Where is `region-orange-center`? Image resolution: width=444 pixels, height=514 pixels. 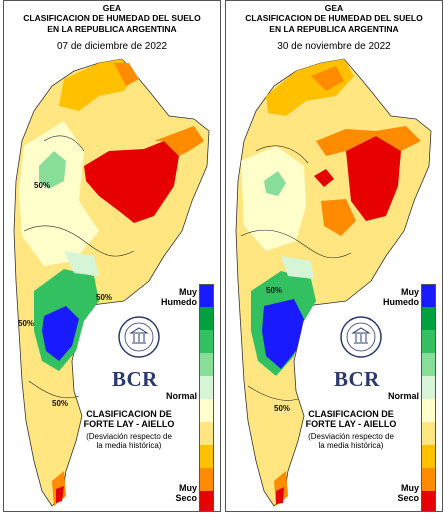
region-orange-center is located at coordinates (338, 217).